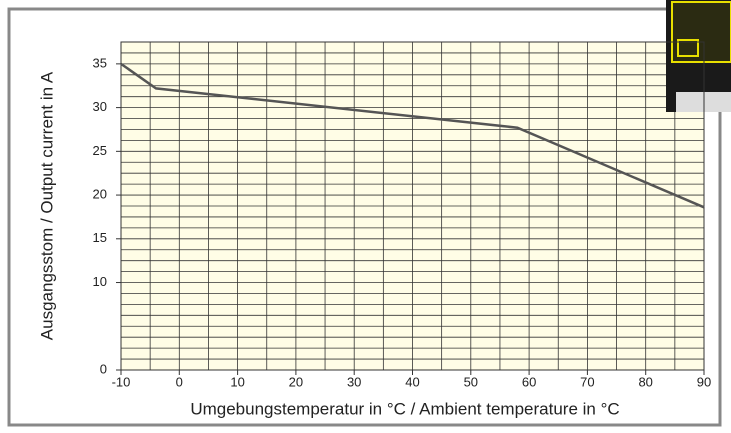  What do you see at coordinates (471, 381) in the screenshot?
I see `x-tick-label: 50` at bounding box center [471, 381].